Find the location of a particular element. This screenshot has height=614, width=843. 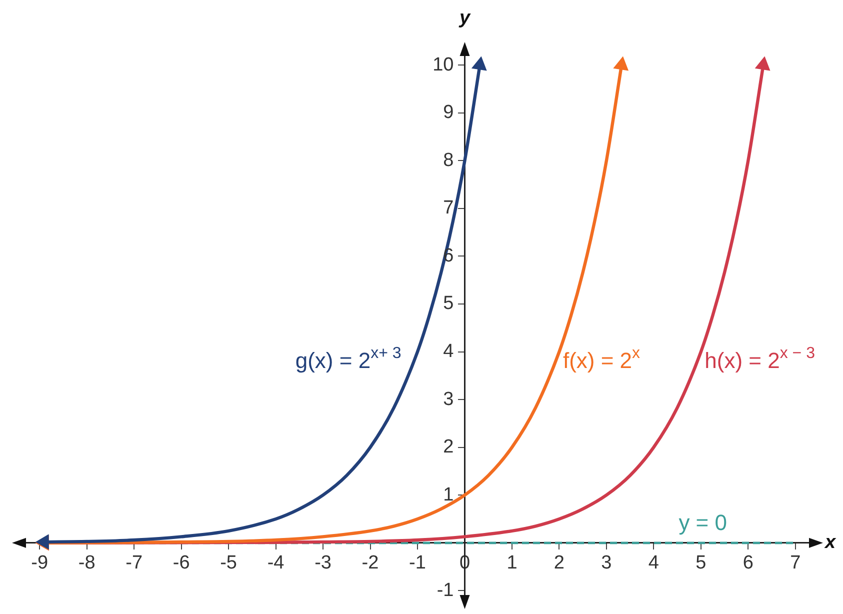

y-tick-label: 9 is located at coordinates (448, 113).